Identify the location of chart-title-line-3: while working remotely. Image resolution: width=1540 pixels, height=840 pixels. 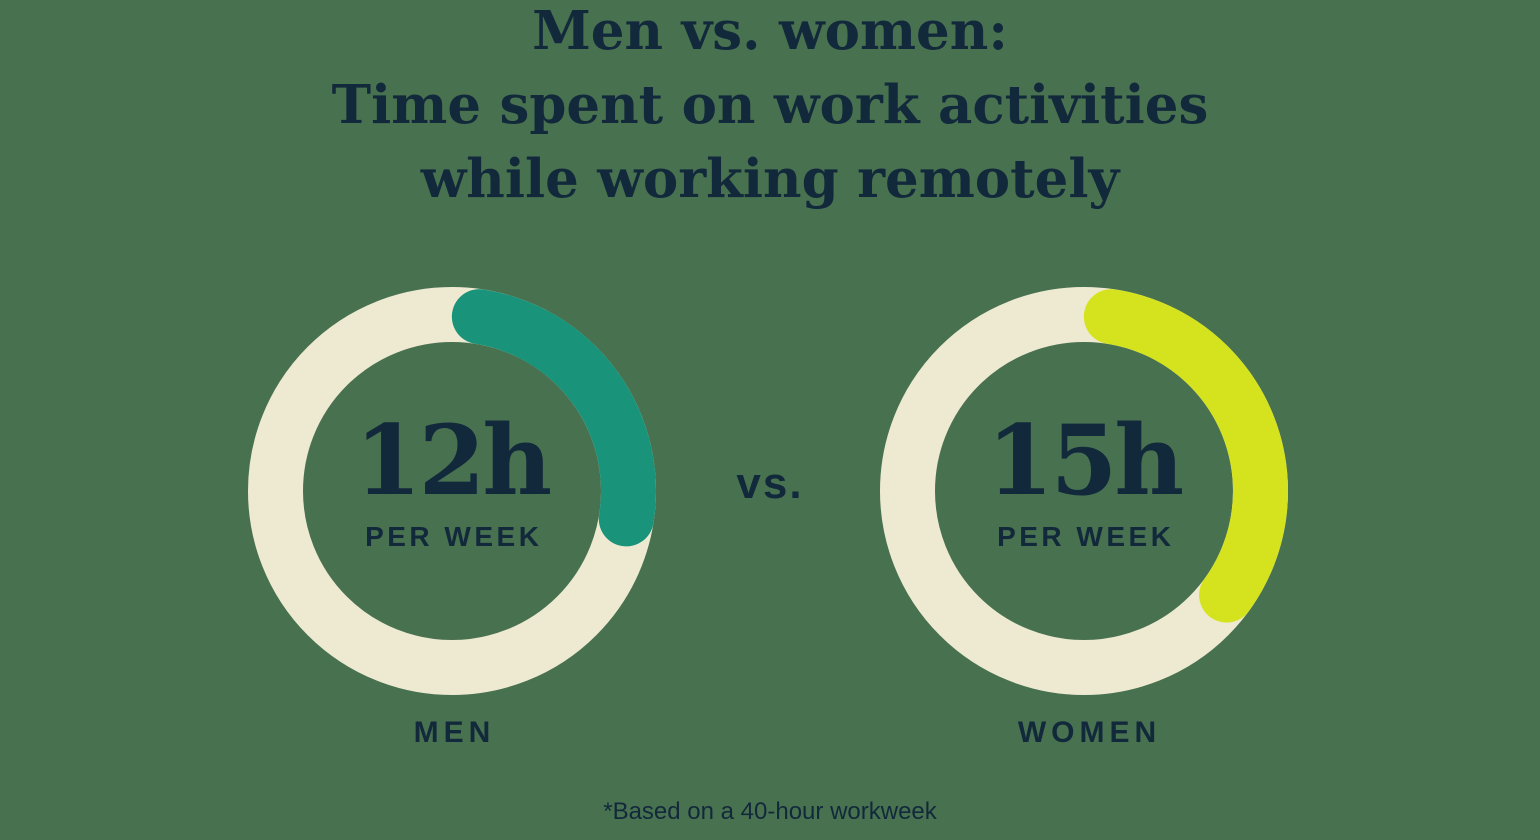
(770, 179).